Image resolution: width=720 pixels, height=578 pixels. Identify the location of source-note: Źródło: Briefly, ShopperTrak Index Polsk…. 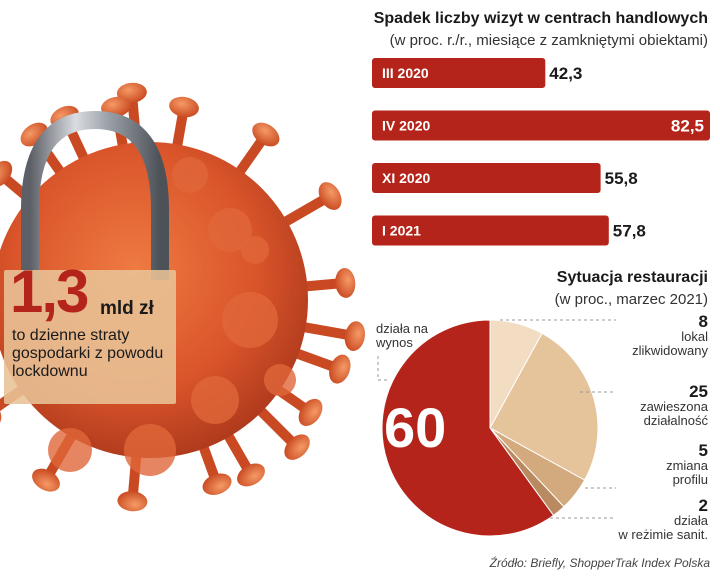
(599, 563).